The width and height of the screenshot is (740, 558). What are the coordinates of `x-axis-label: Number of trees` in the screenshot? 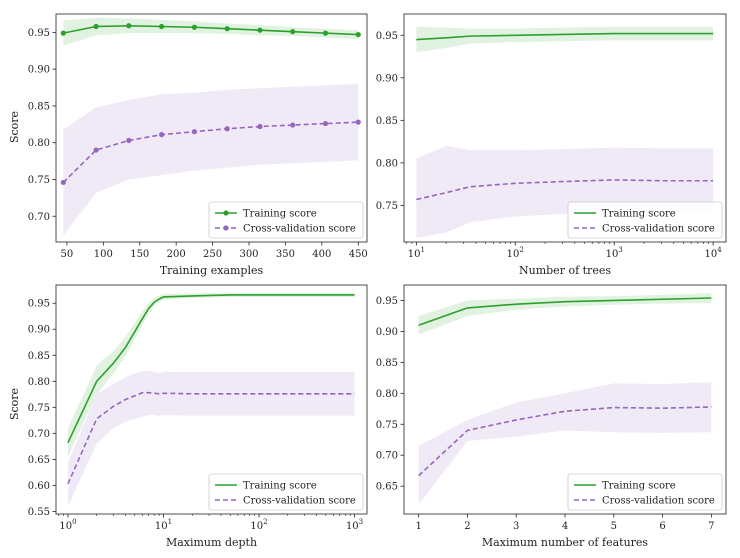 It's located at (565, 270).